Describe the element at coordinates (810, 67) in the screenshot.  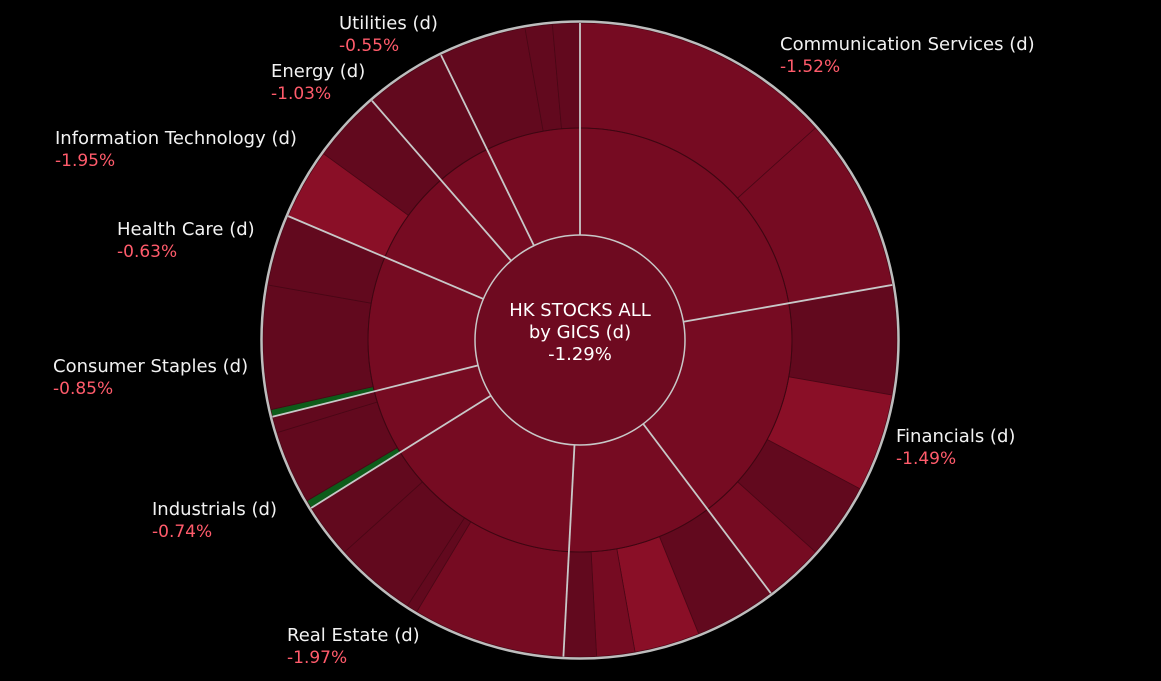
I see `sector-change: -1.52%` at that location.